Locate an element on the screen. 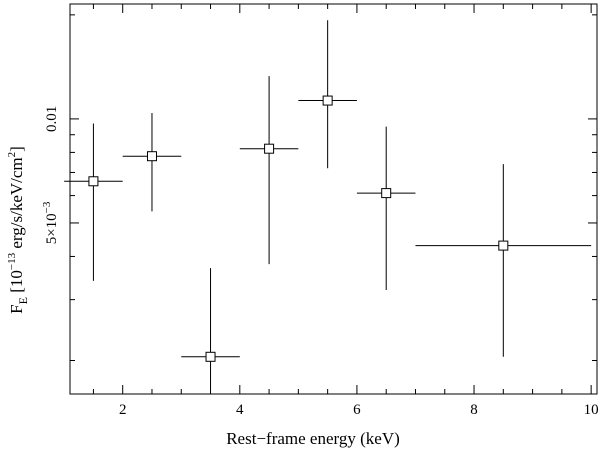 This screenshot has height=452, width=600. y-axis-title-pre: [10 is located at coordinates (16, 283).